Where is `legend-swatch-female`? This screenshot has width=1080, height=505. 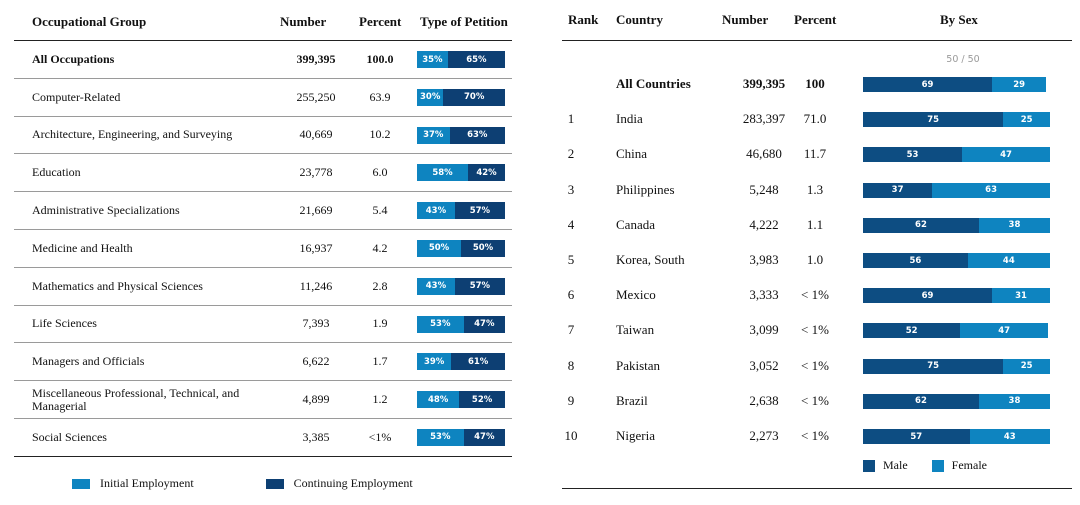 legend-swatch-female is located at coordinates (937, 465).